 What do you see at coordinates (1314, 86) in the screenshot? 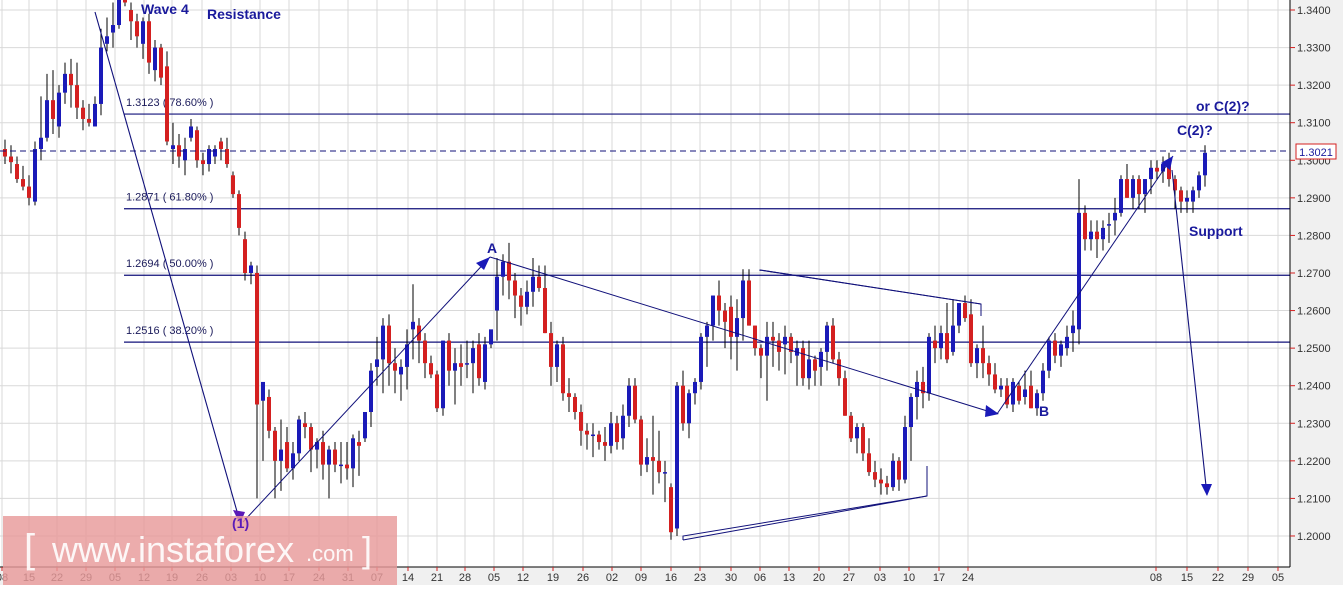
I see `price-tick-label: 1.3200` at bounding box center [1314, 86].